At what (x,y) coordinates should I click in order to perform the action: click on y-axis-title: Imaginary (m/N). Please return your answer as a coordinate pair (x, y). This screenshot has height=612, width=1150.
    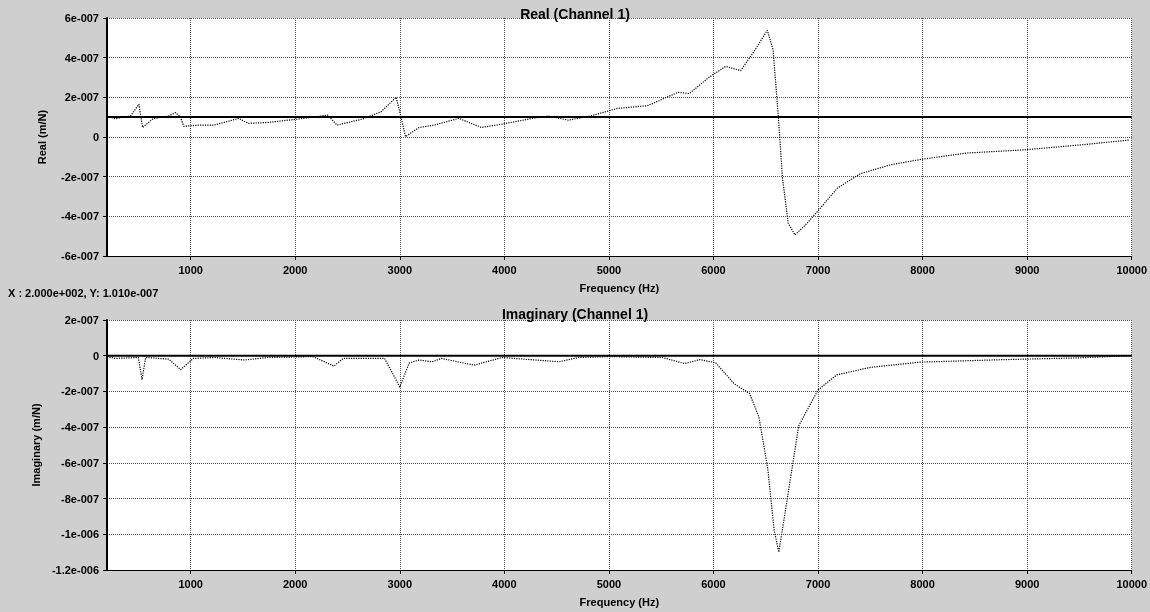
    Looking at the image, I should click on (35, 445).